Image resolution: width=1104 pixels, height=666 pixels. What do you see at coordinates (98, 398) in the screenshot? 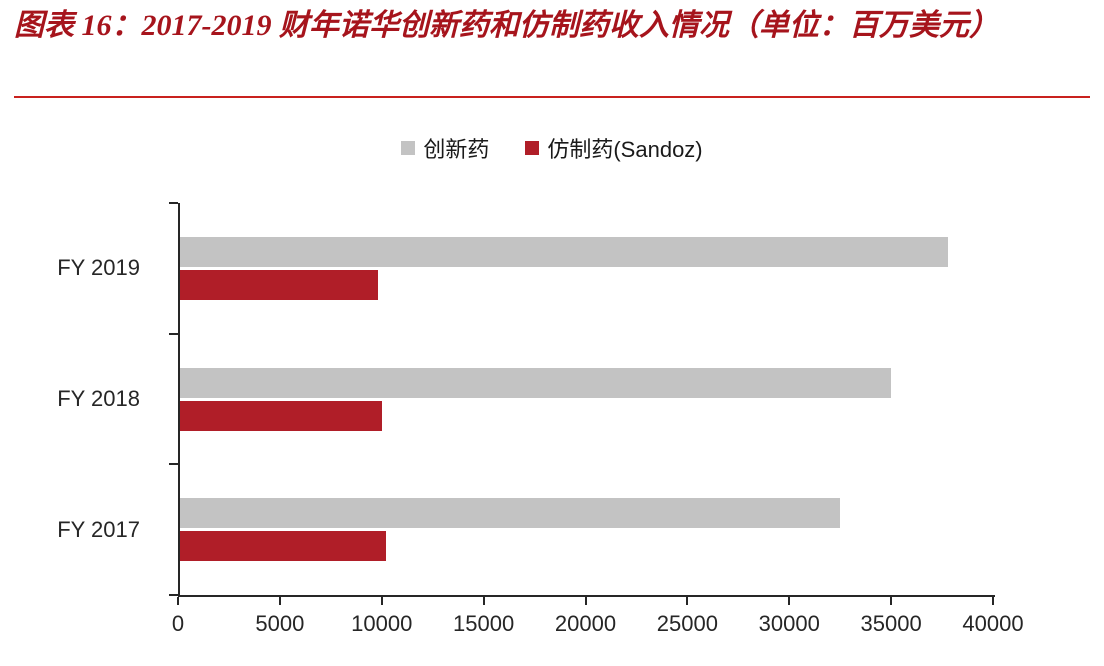
I see `category-label-fy2018: FY 2018` at bounding box center [98, 398].